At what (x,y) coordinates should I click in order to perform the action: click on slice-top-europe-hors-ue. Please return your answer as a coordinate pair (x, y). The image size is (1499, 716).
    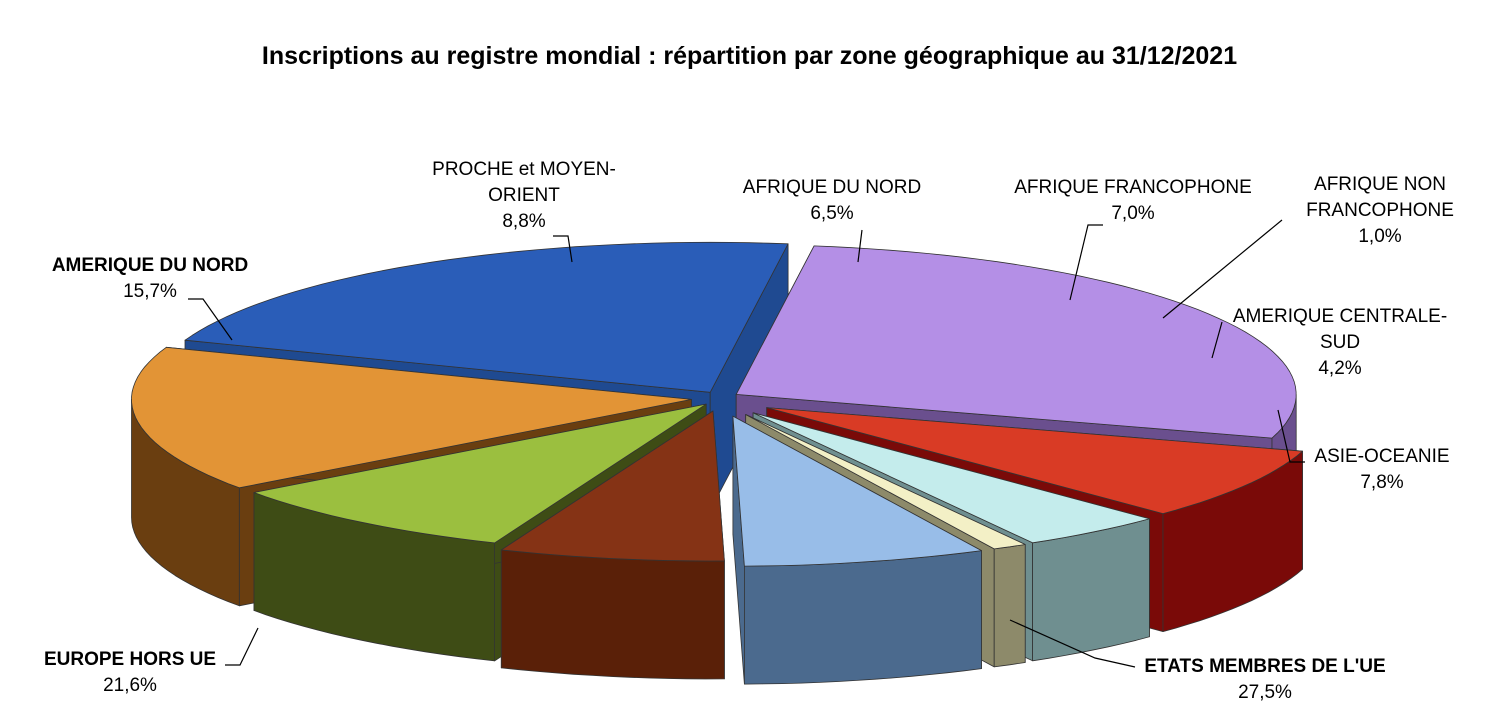
    Looking at the image, I should click on (486, 317).